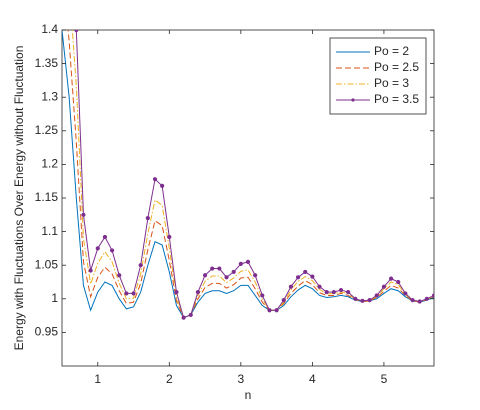 This screenshot has height=410, width=480. I want to click on y-tick-label: 1.2, so click(49, 164).